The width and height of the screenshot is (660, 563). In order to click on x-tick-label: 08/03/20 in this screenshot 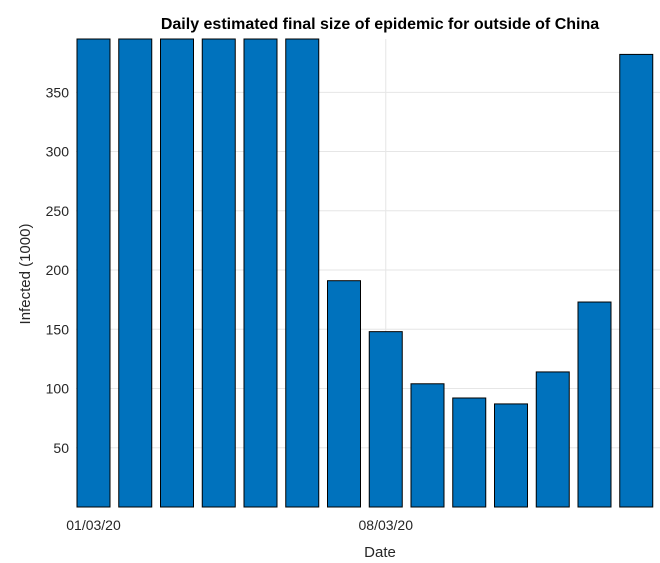, I will do `click(386, 525)`.